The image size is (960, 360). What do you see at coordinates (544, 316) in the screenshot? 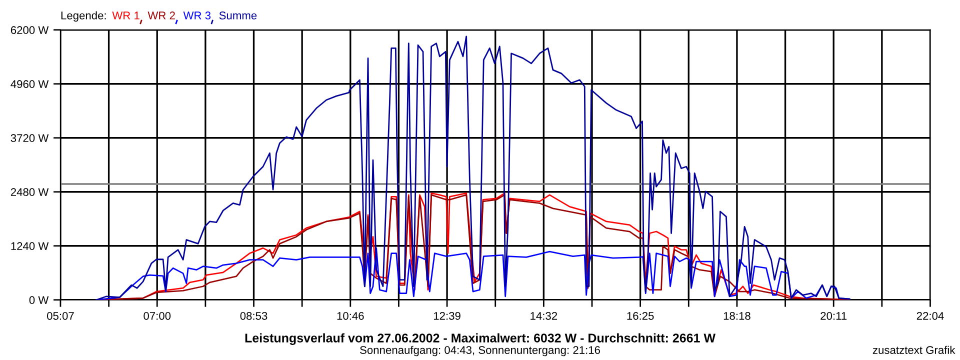
I see `x-tick-label: 14:32` at bounding box center [544, 316].